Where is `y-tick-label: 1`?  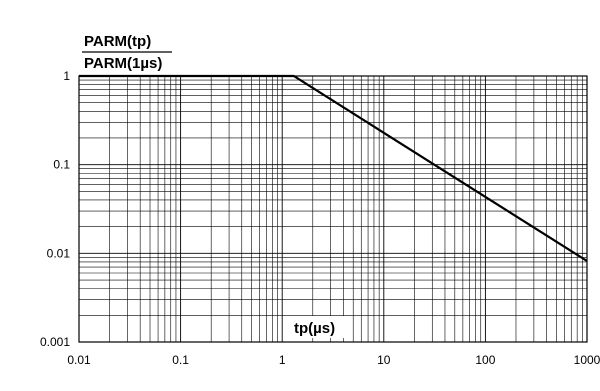 y-tick-label: 1 is located at coordinates (66, 76).